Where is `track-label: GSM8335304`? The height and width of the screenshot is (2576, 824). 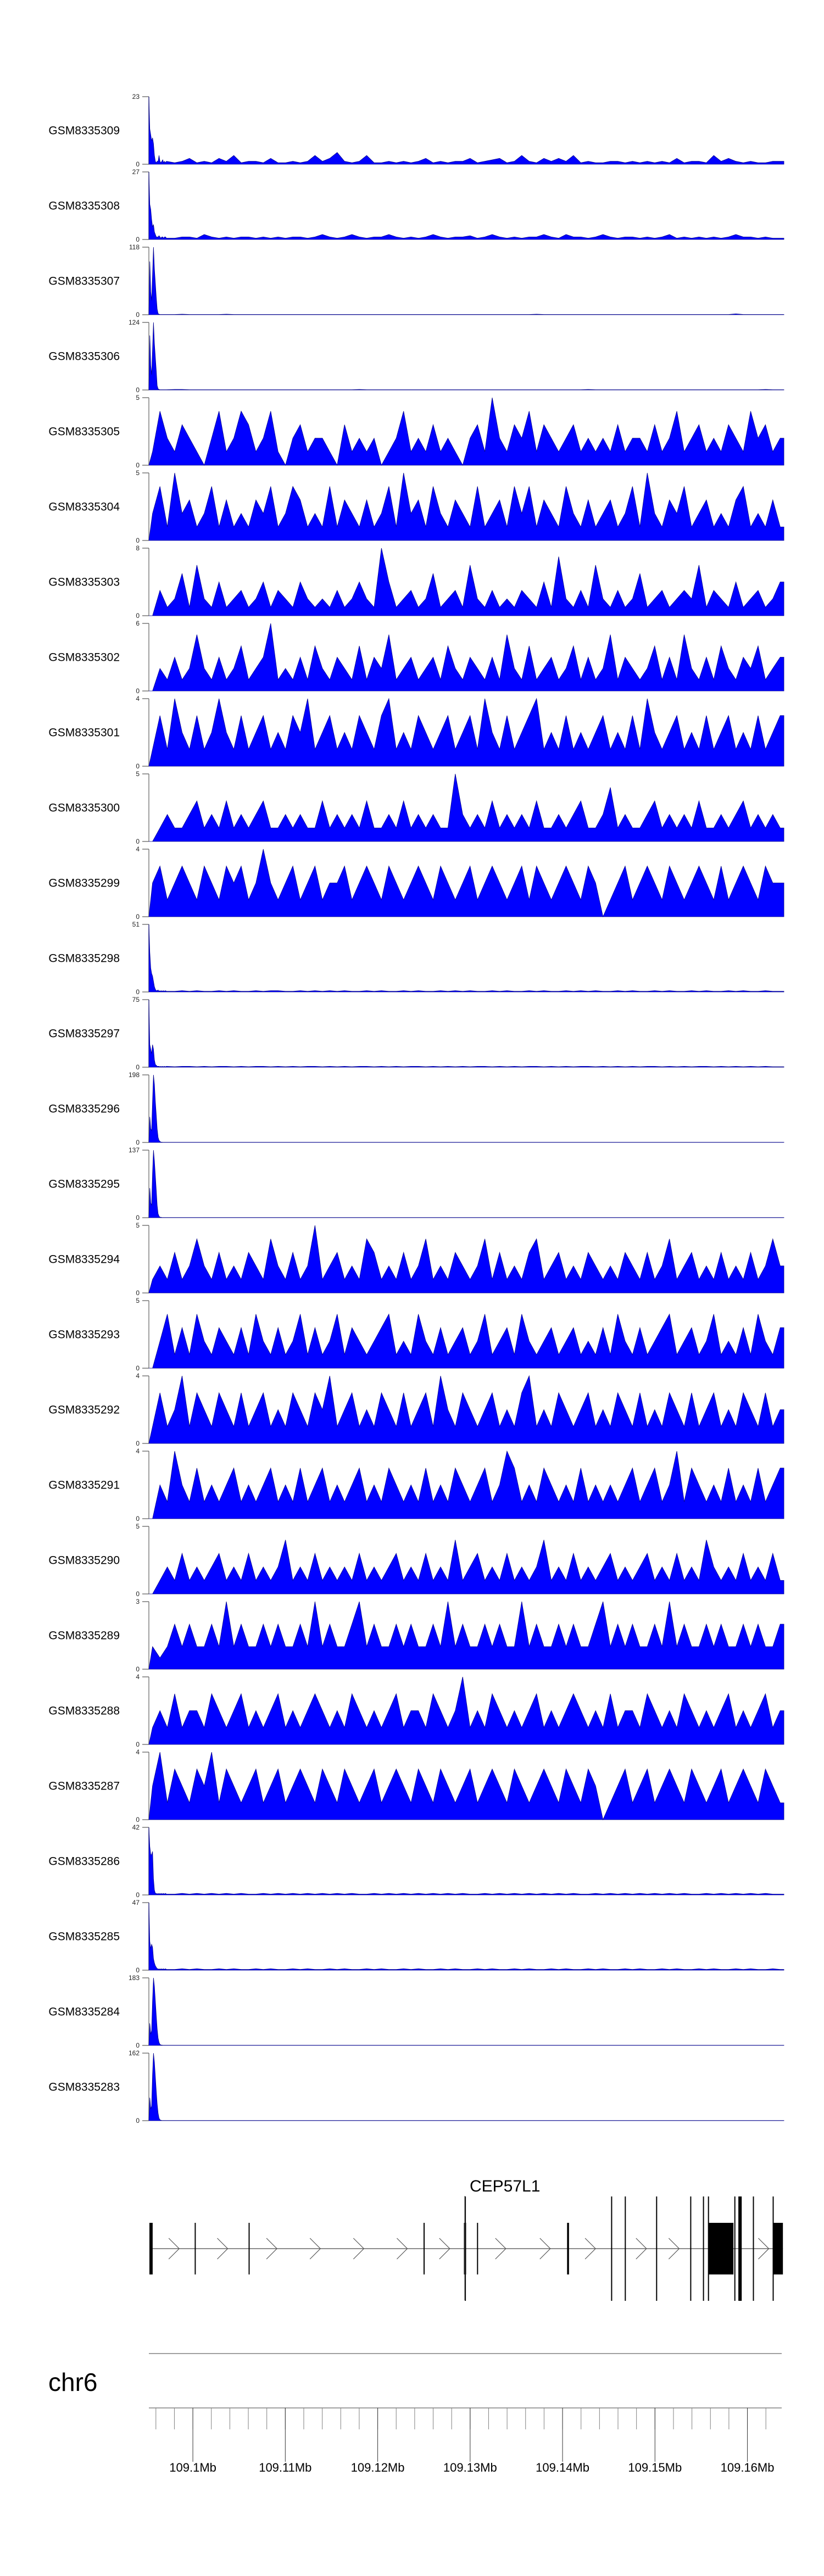
track-label: GSM8335304 is located at coordinates (84, 507).